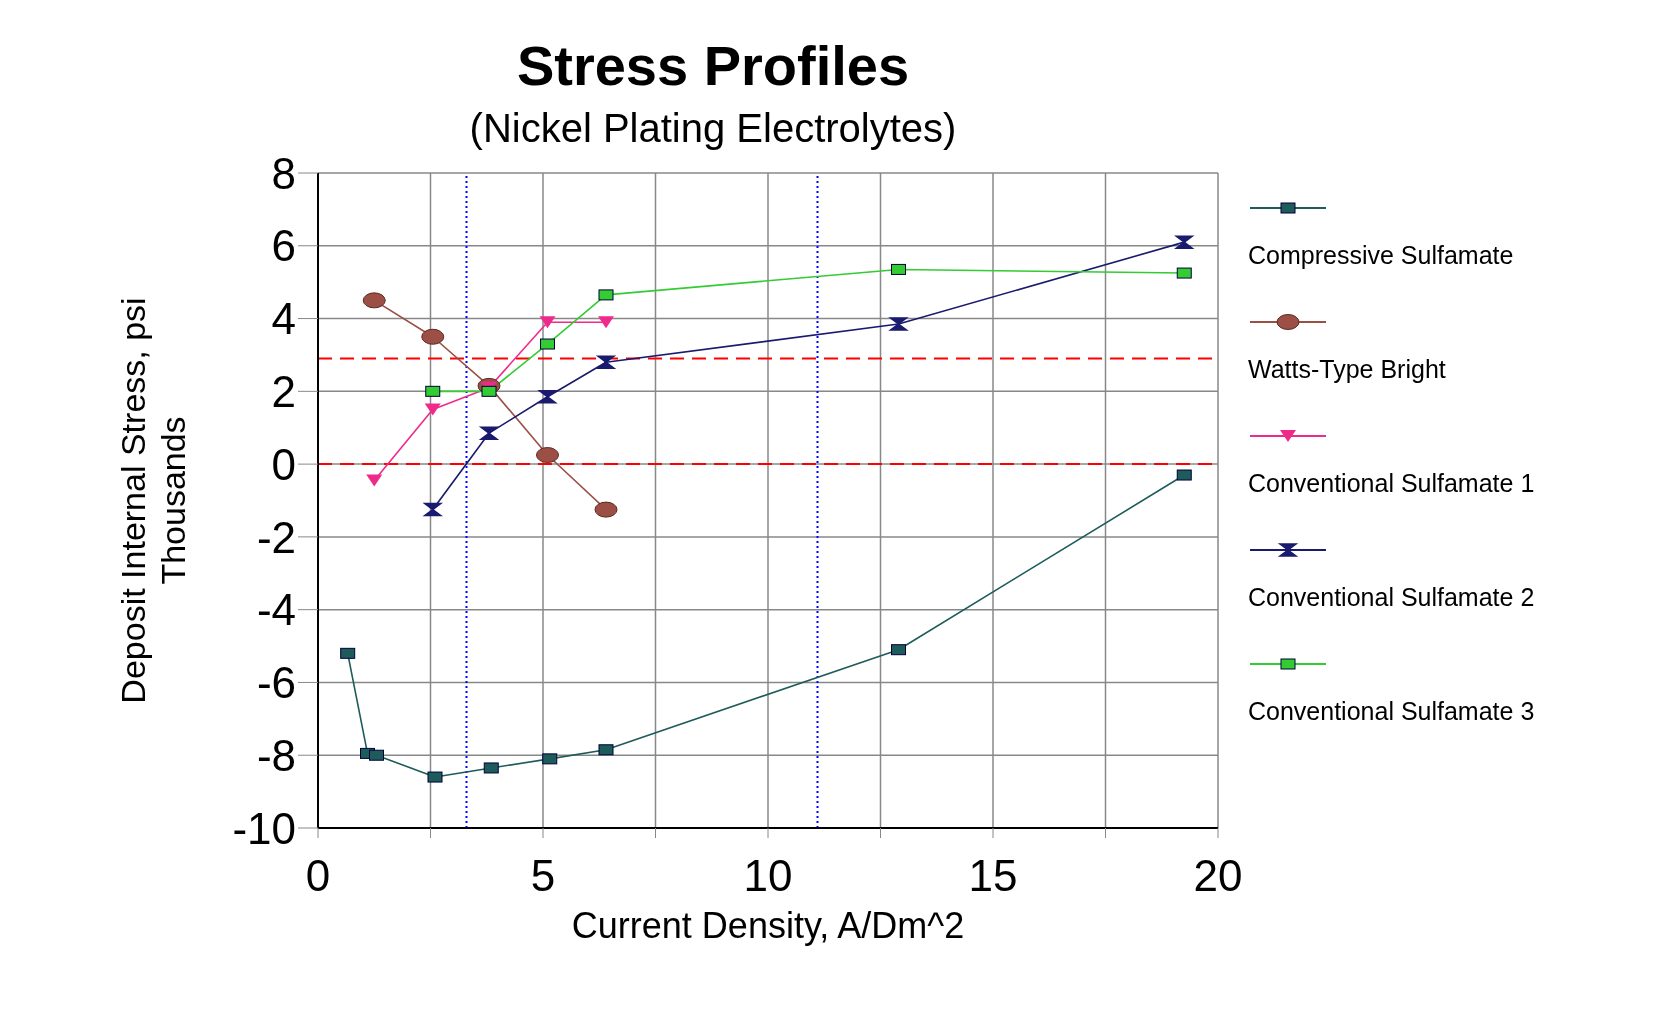 The image size is (1669, 1021). I want to click on x-axis-title: Current Density, A/Dm^2, so click(768, 925).